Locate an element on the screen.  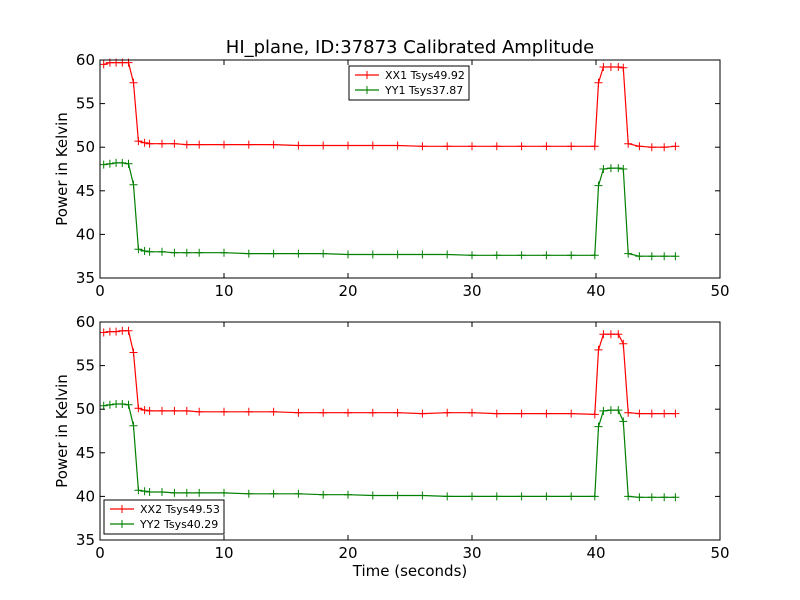
y-tick-label: 55 is located at coordinates (85, 366).